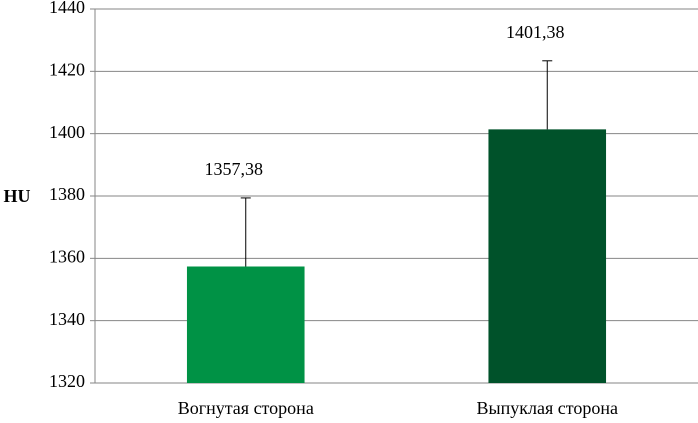 This screenshot has height=423, width=698. What do you see at coordinates (535, 32) in the screenshot?
I see `value-label: 1401,38` at bounding box center [535, 32].